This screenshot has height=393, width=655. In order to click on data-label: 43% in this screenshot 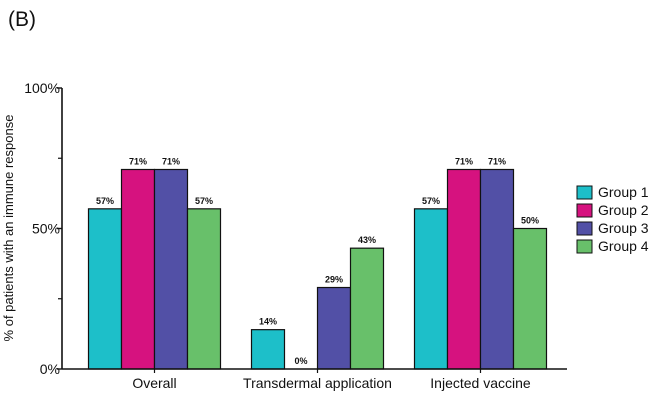, I will do `click(367, 240)`.